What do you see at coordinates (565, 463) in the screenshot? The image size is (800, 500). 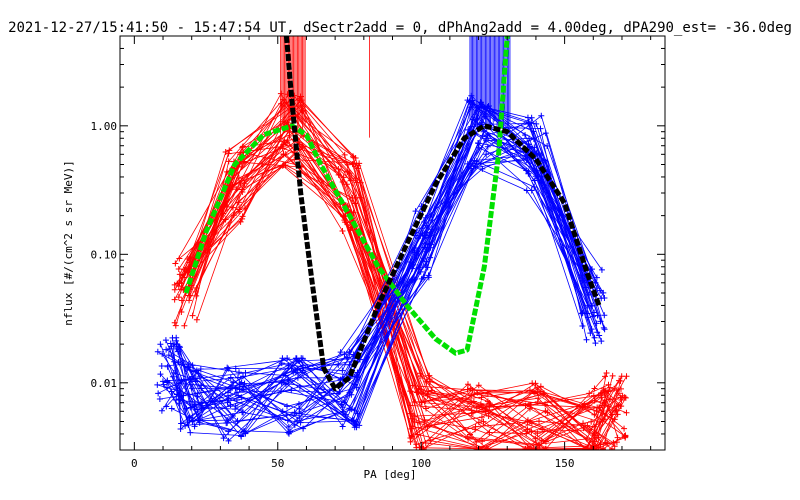 I see `x-tick-label: 150` at bounding box center [565, 463].